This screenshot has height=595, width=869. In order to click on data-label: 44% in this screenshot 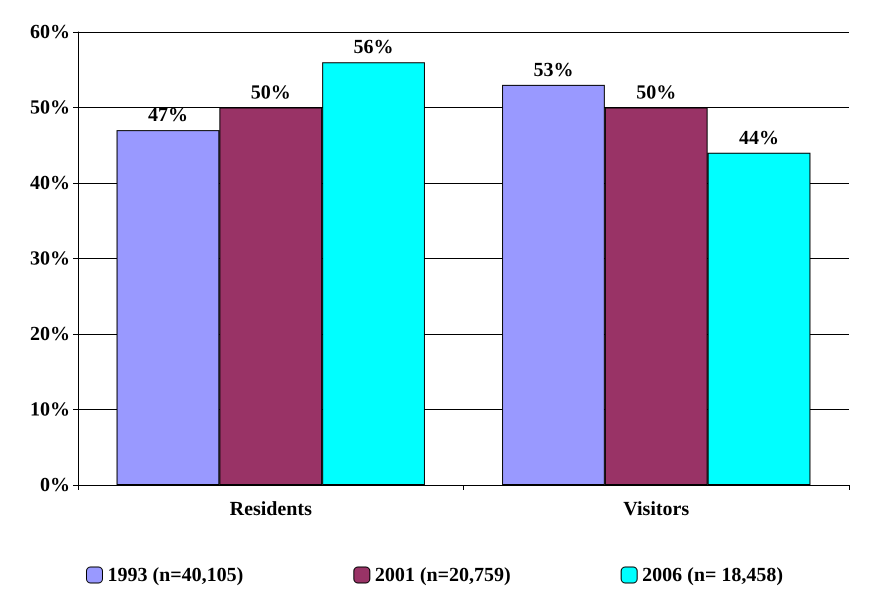, I will do `click(759, 137)`.